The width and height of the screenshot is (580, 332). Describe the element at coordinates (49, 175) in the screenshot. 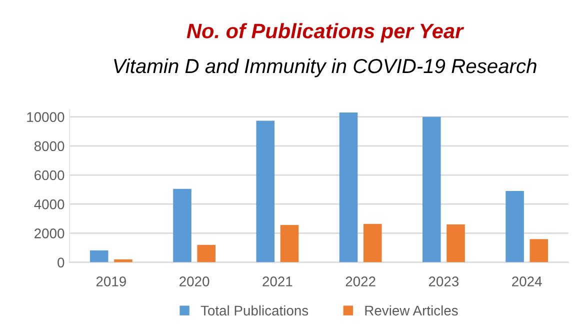

I see `y-tick-label: 6000` at that location.